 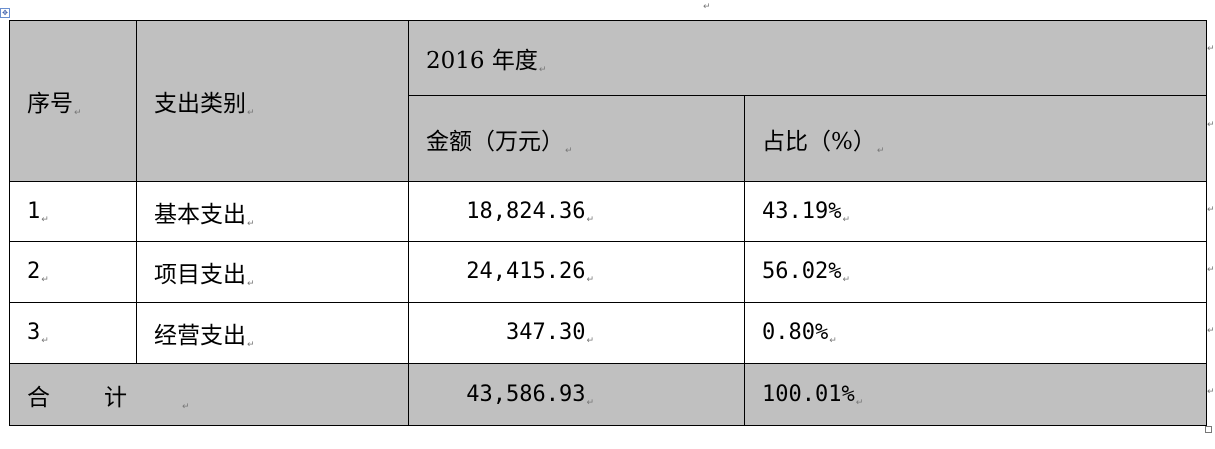 What do you see at coordinates (272, 333) in the screenshot?
I see `row-category: 经营支出↵` at bounding box center [272, 333].